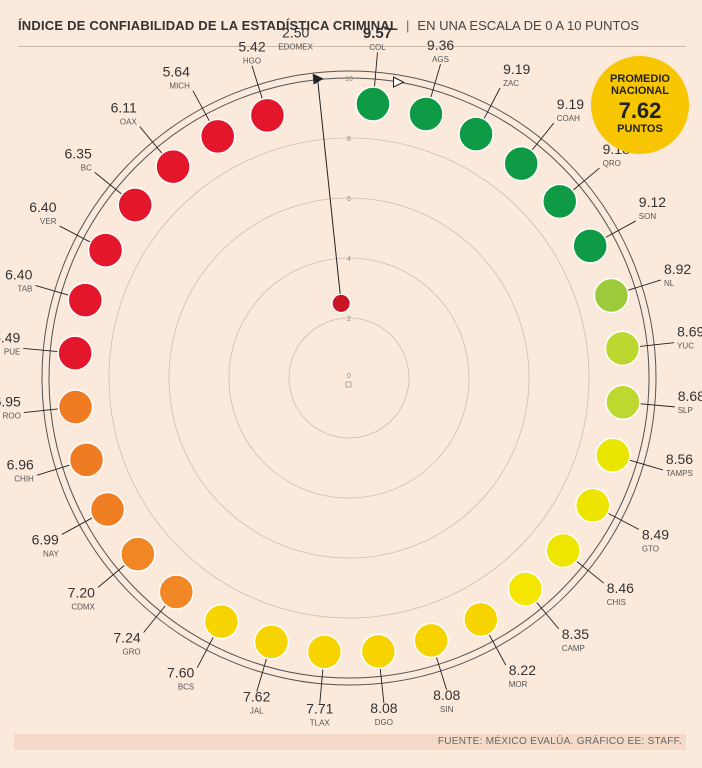  I want to click on value-label-17: 7.62, so click(256, 697).